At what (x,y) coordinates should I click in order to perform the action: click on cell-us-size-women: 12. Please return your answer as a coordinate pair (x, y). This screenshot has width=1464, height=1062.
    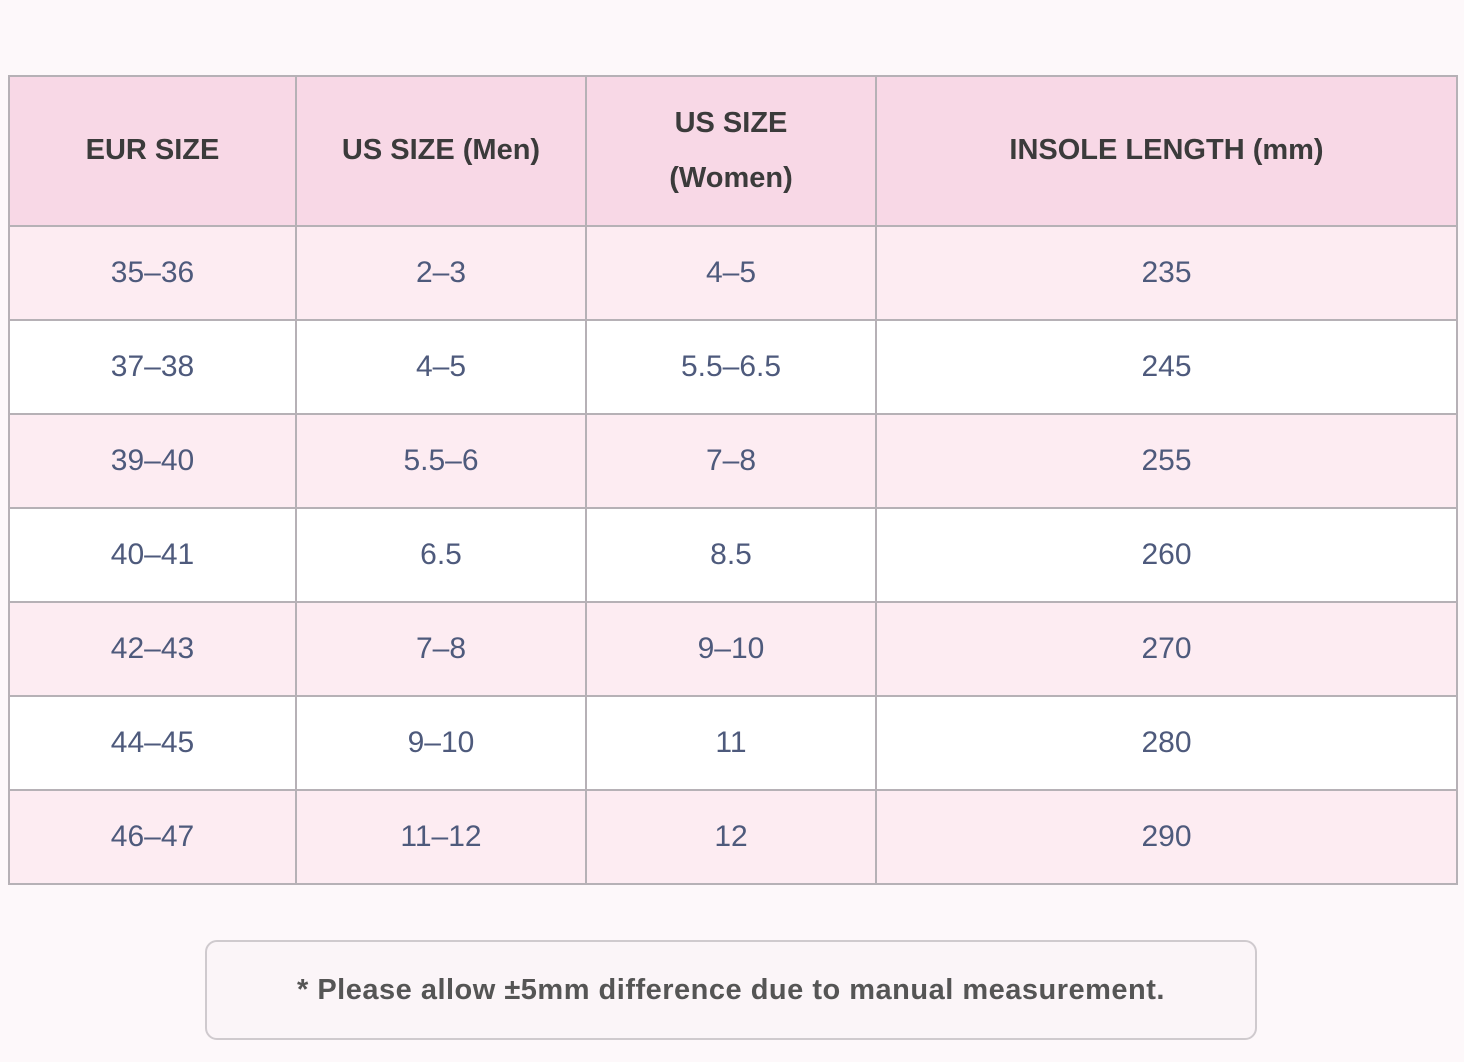
    Looking at the image, I should click on (731, 837).